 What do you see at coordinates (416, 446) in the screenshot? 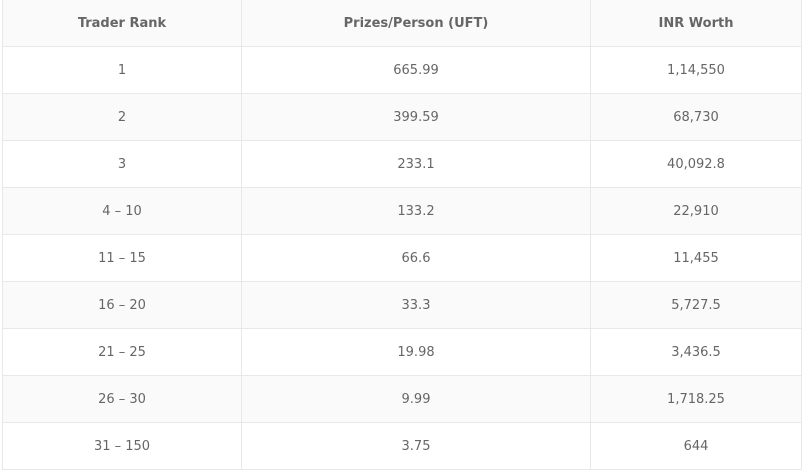
I see `table-cell: 3.75` at bounding box center [416, 446].